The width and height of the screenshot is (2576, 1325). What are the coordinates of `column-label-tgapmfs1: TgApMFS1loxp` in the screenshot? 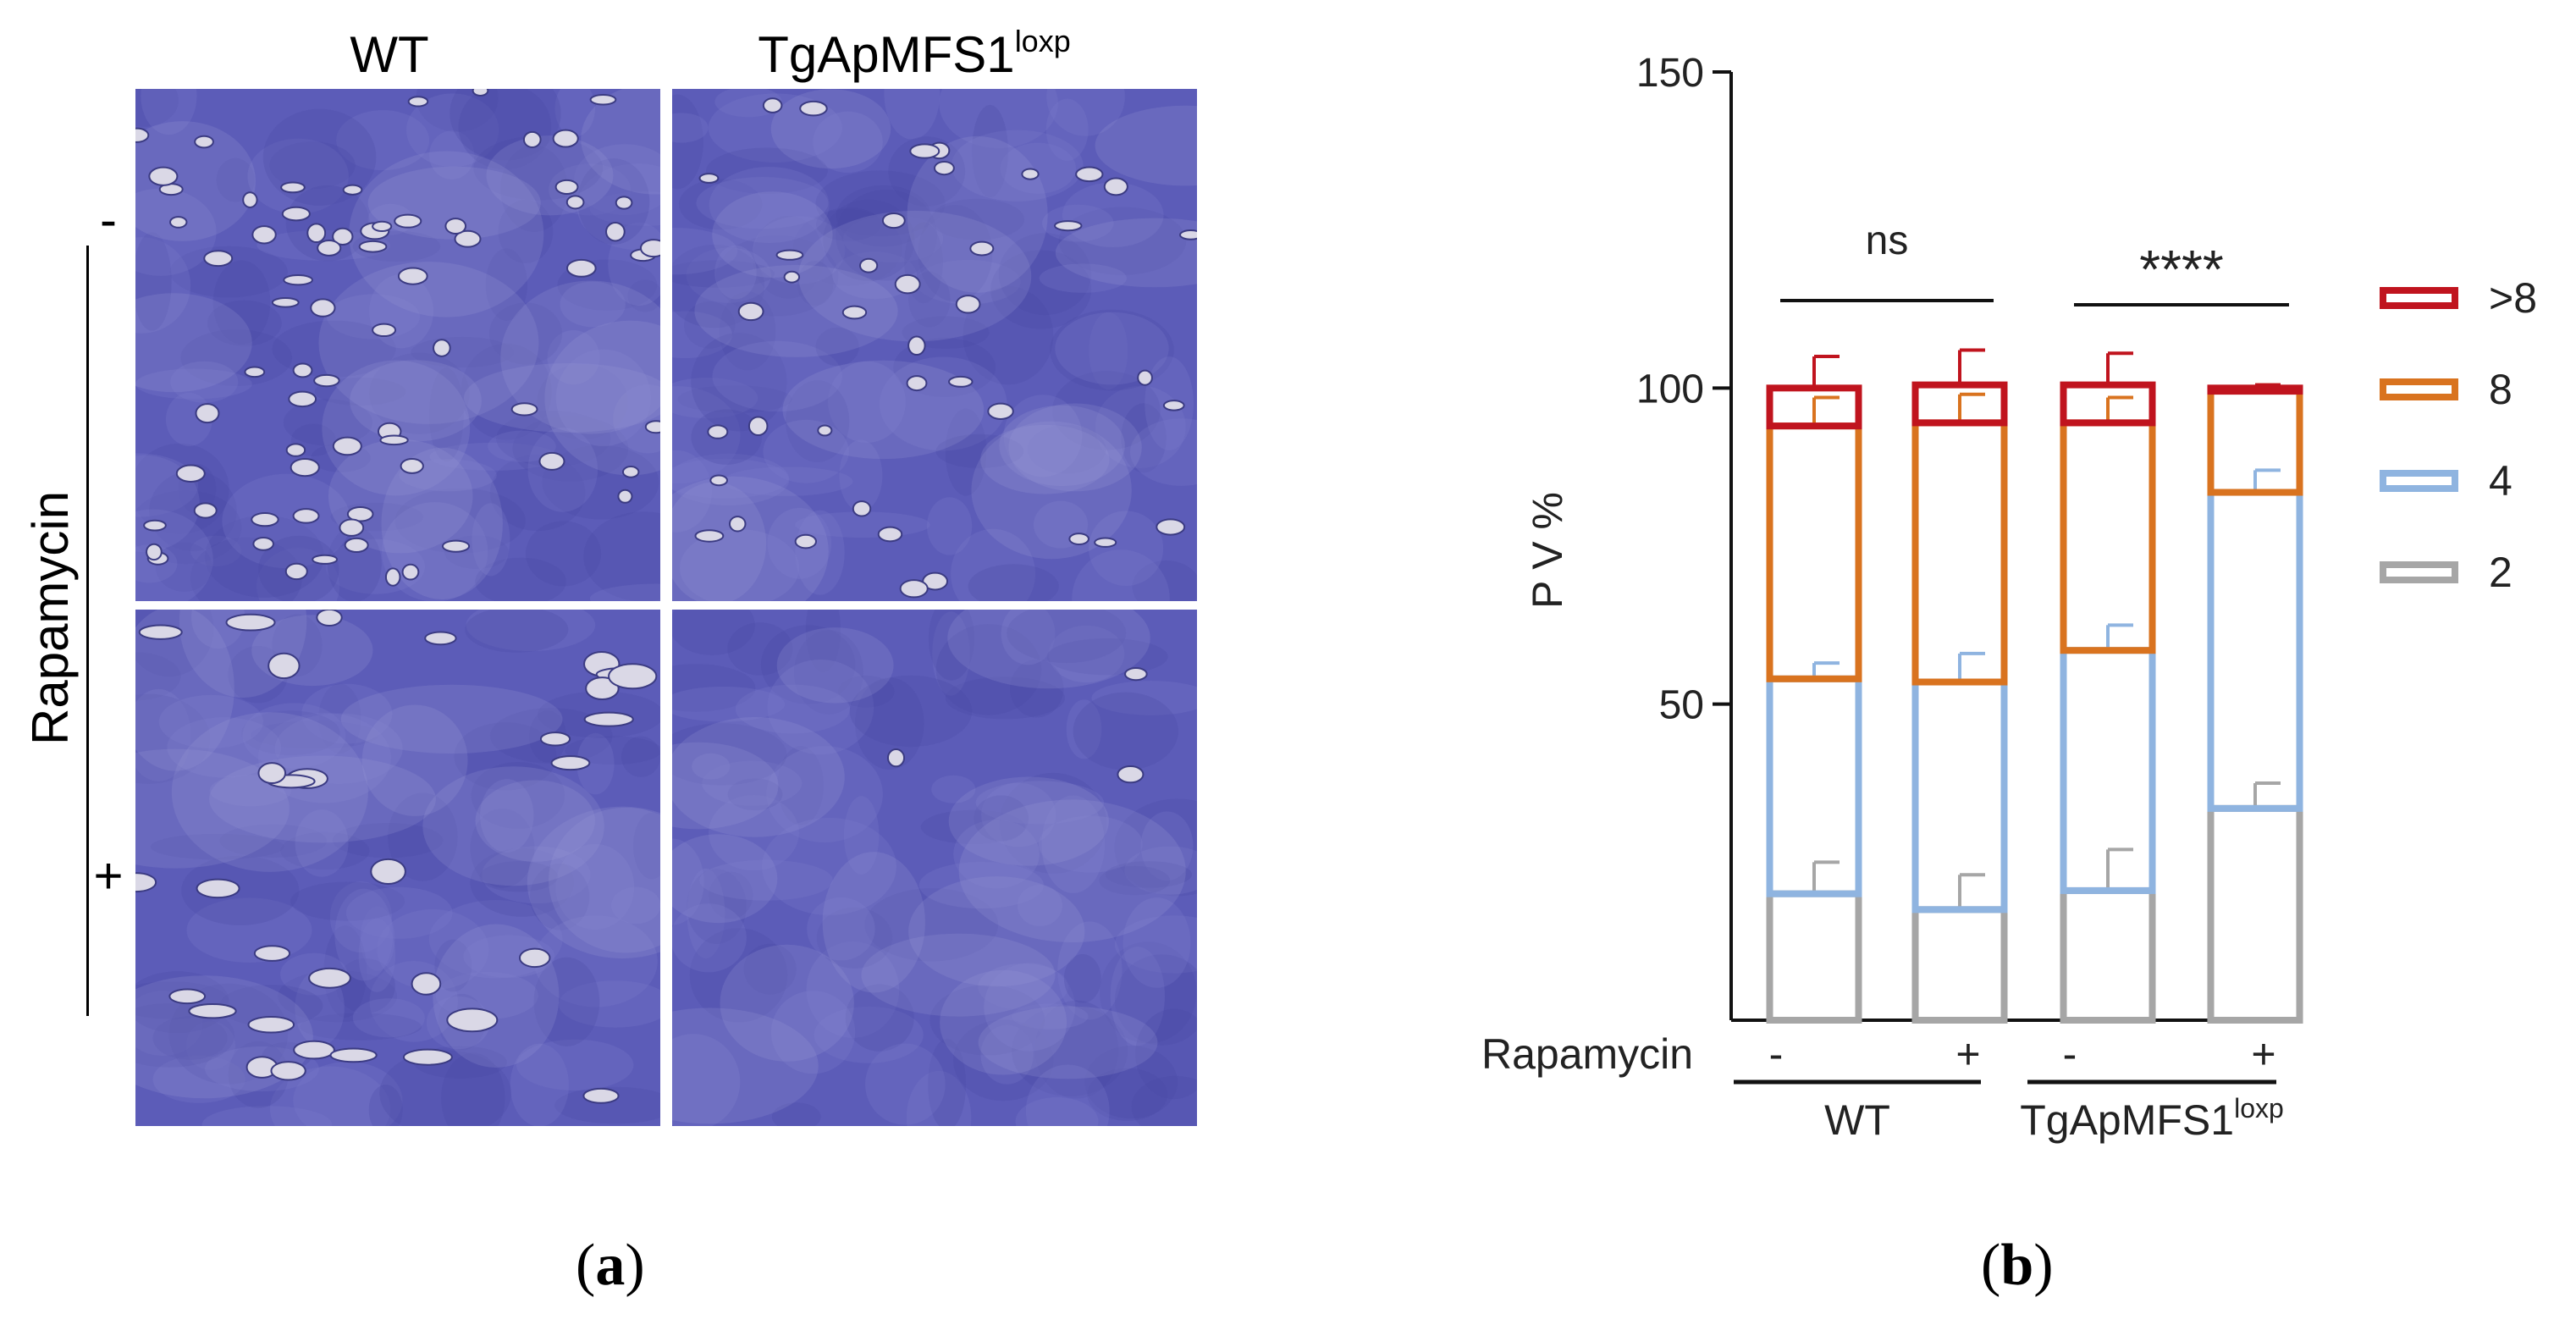 It's located at (915, 53).